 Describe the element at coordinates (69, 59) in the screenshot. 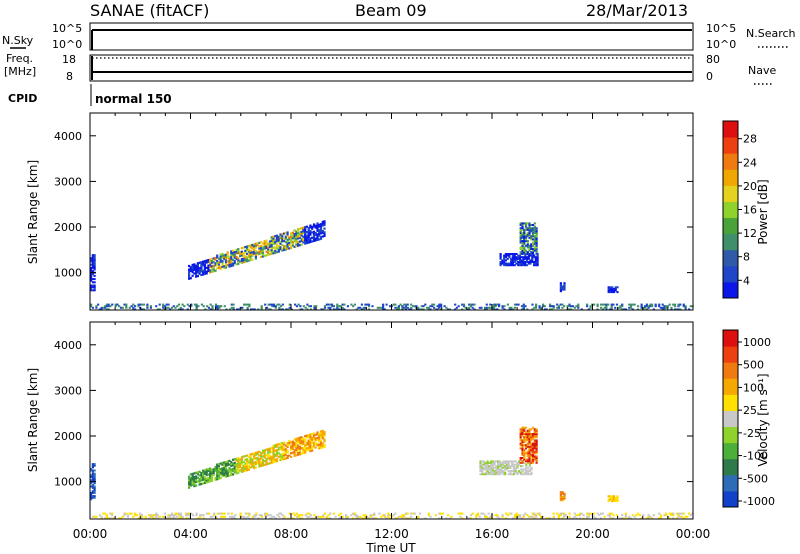

I see `freq-tick-top: 18` at that location.